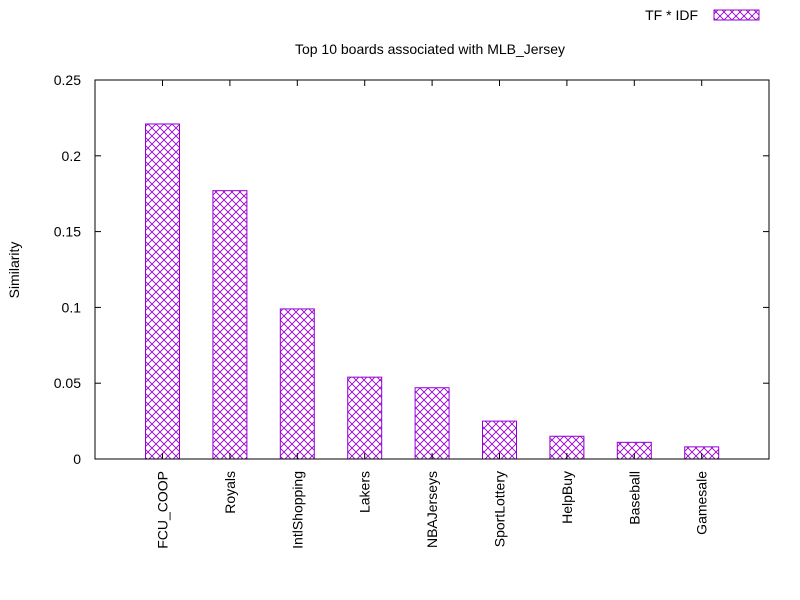  I want to click on x-tick-label: Royals, so click(230, 492).